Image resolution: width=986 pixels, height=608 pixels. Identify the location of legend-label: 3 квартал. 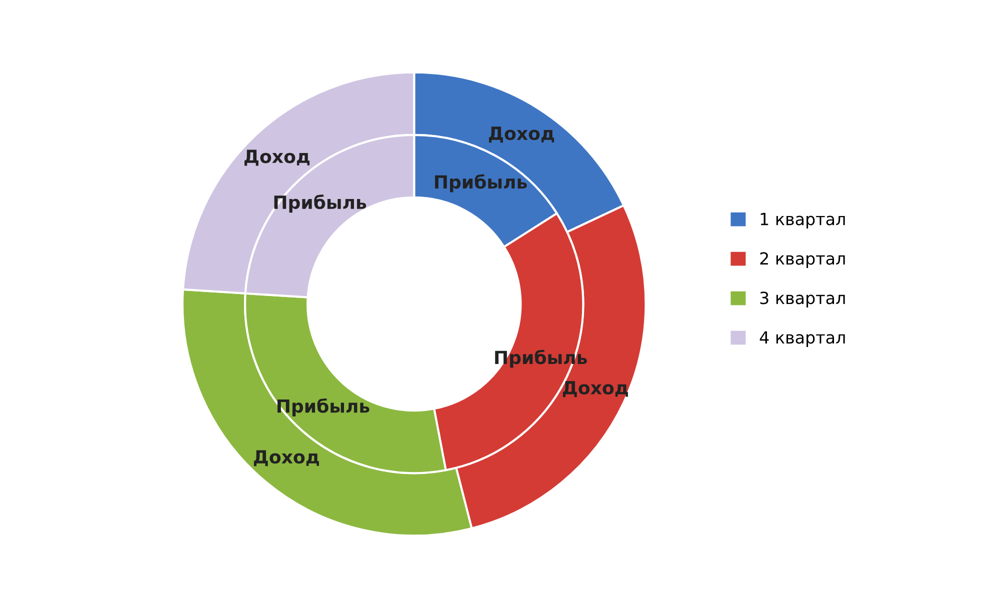
(802, 300).